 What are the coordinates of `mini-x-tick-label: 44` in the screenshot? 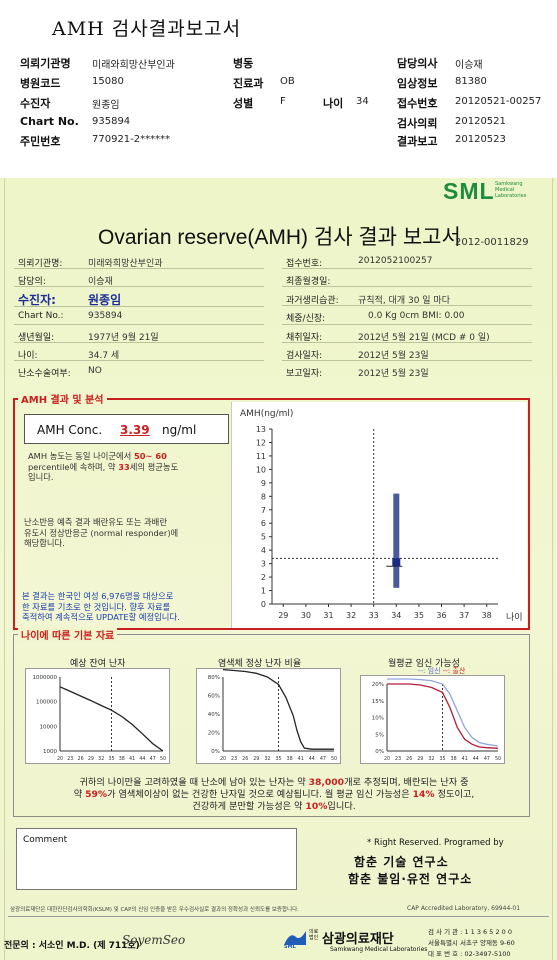 It's located at (312, 759).